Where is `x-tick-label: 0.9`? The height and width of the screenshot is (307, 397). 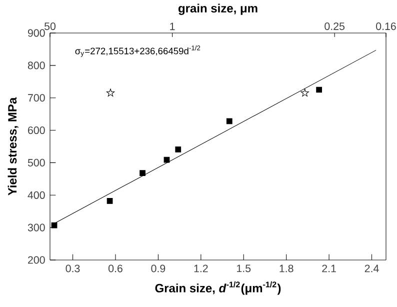
x-tick-label: 0.9 is located at coordinates (158, 268).